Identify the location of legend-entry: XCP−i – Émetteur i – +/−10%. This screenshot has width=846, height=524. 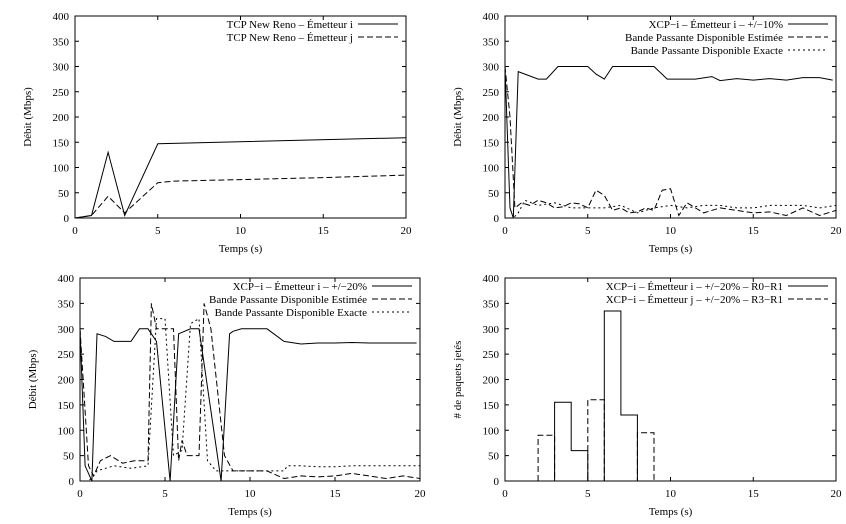
(716, 25).